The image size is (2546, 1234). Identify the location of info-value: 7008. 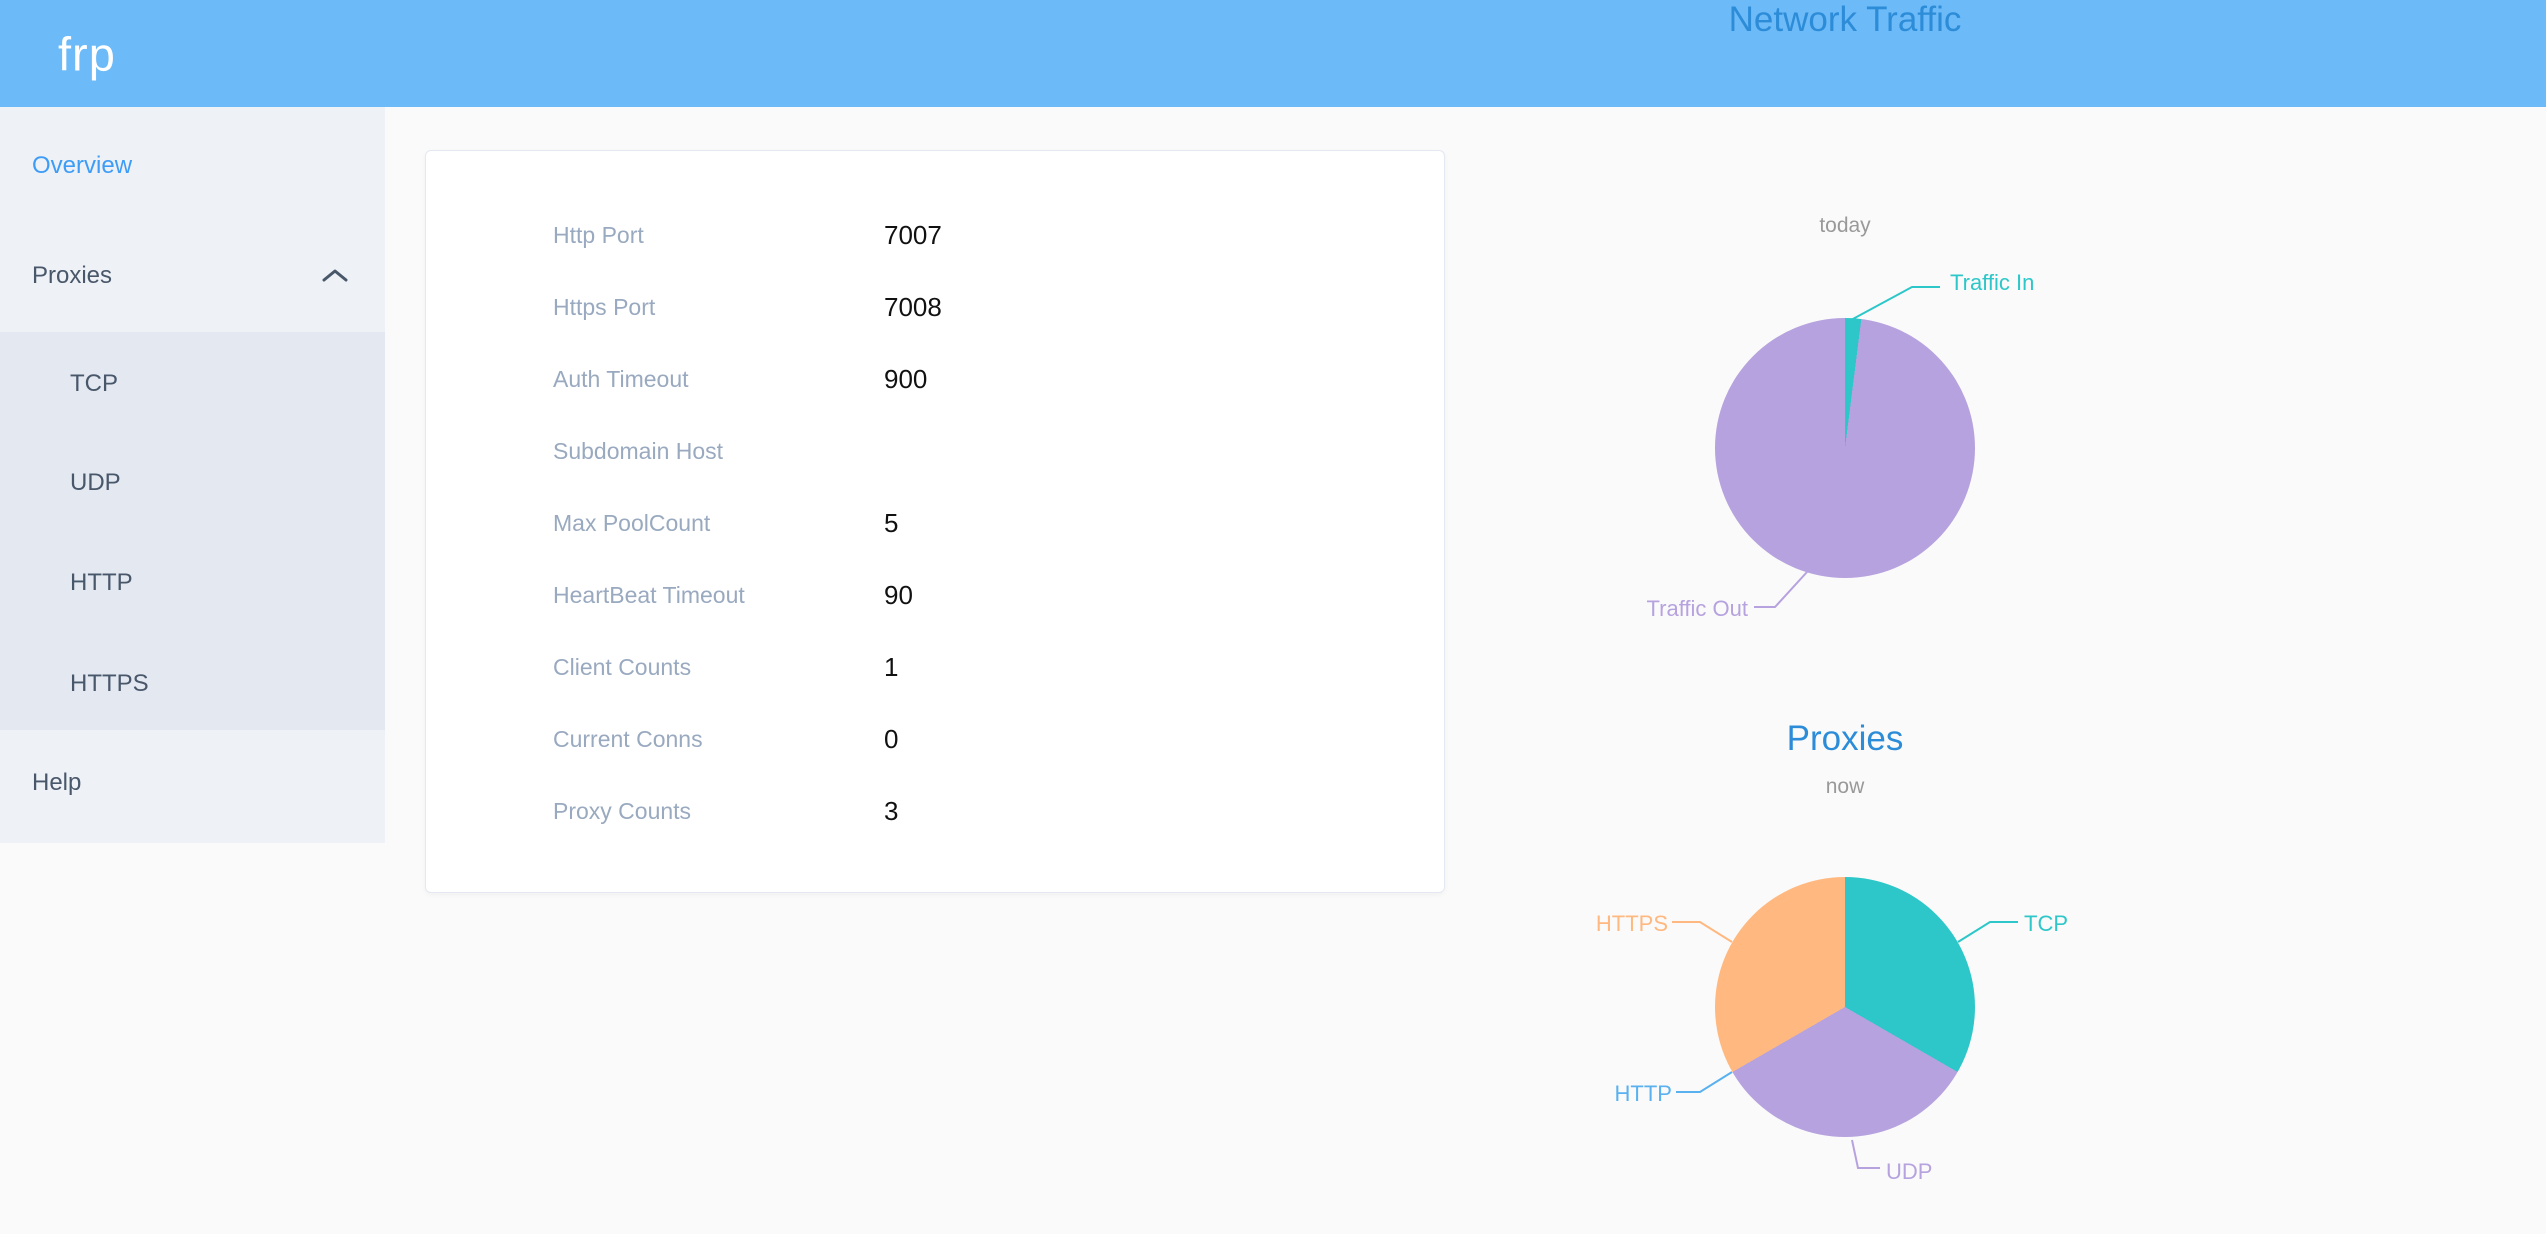
(913, 306).